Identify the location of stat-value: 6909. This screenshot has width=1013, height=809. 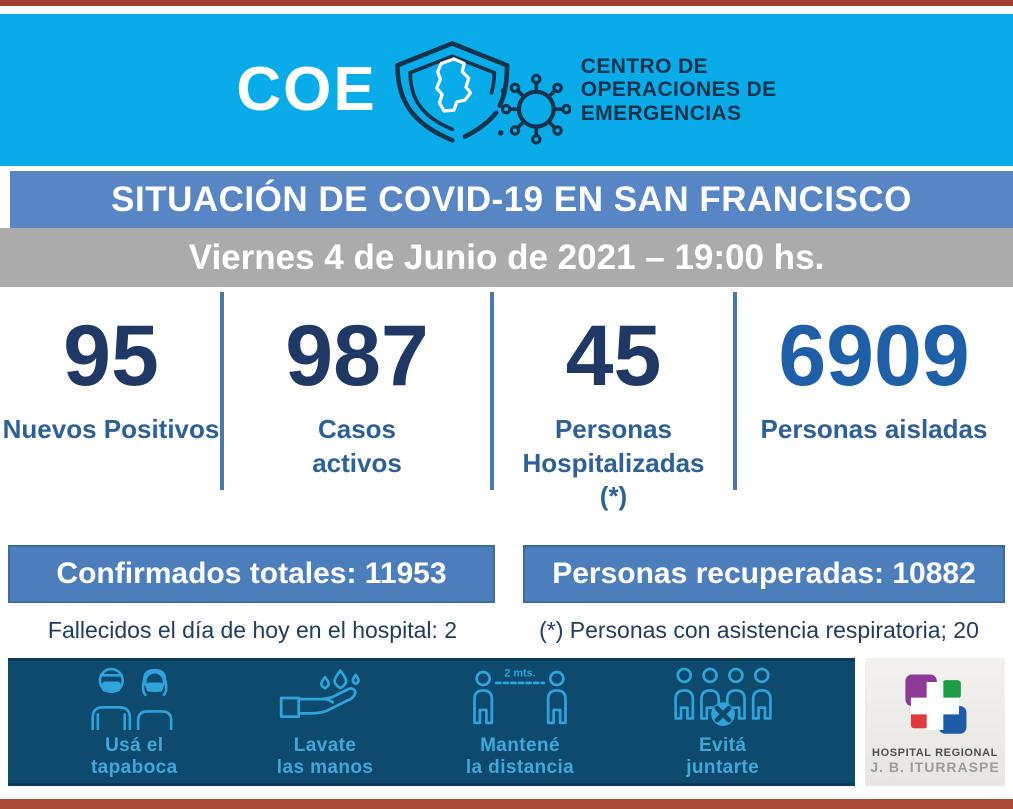
(874, 356).